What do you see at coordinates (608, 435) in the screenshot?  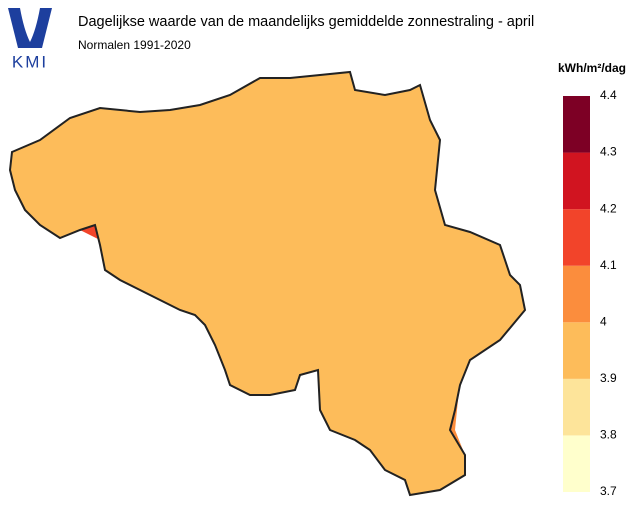 I see `legend-tick-label: 3.8` at bounding box center [608, 435].